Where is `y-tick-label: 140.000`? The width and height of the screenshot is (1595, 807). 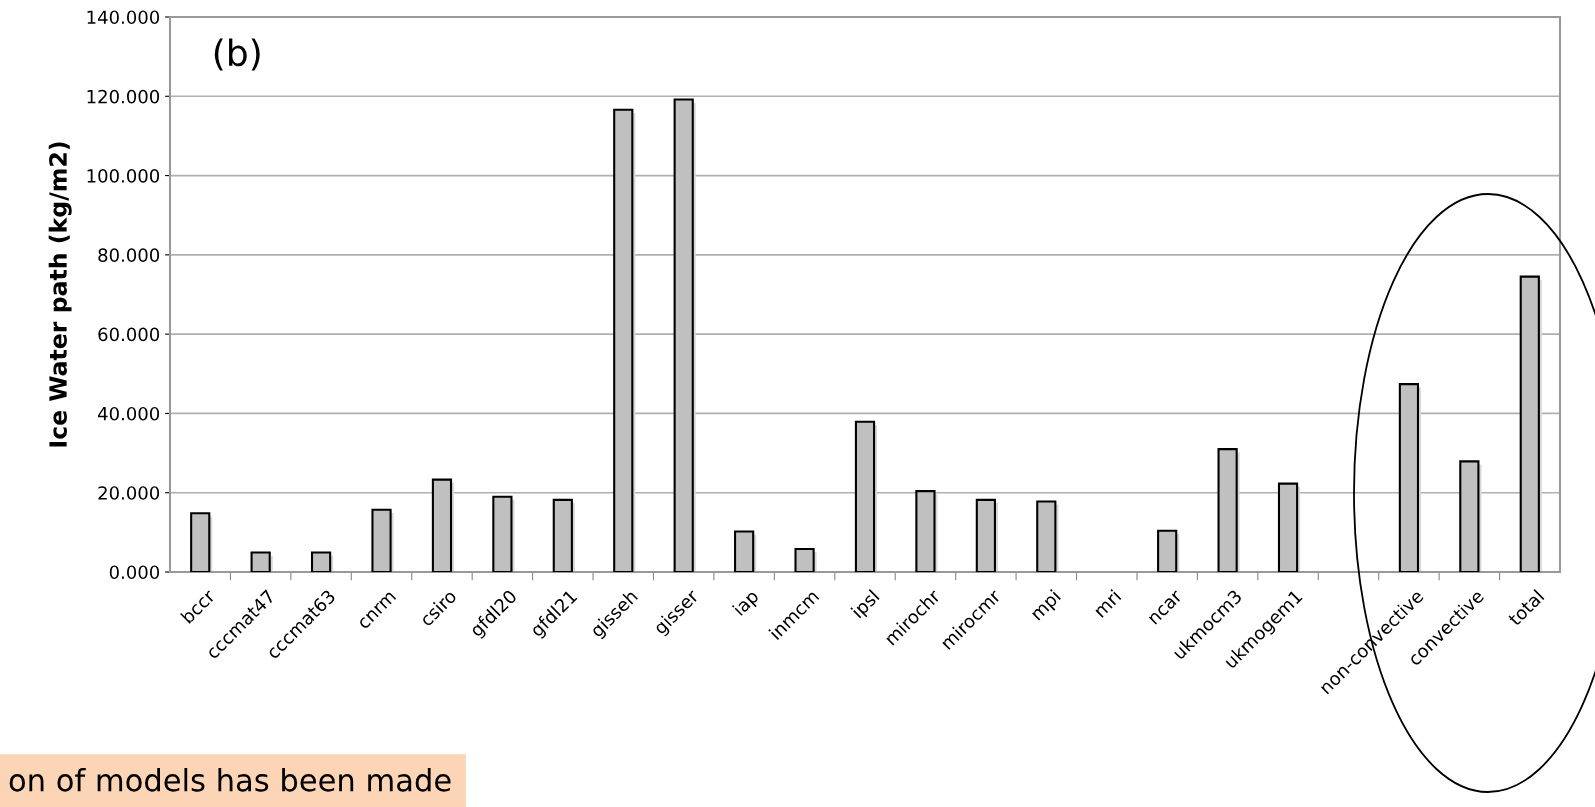
y-tick-label: 140.000 is located at coordinates (123, 17).